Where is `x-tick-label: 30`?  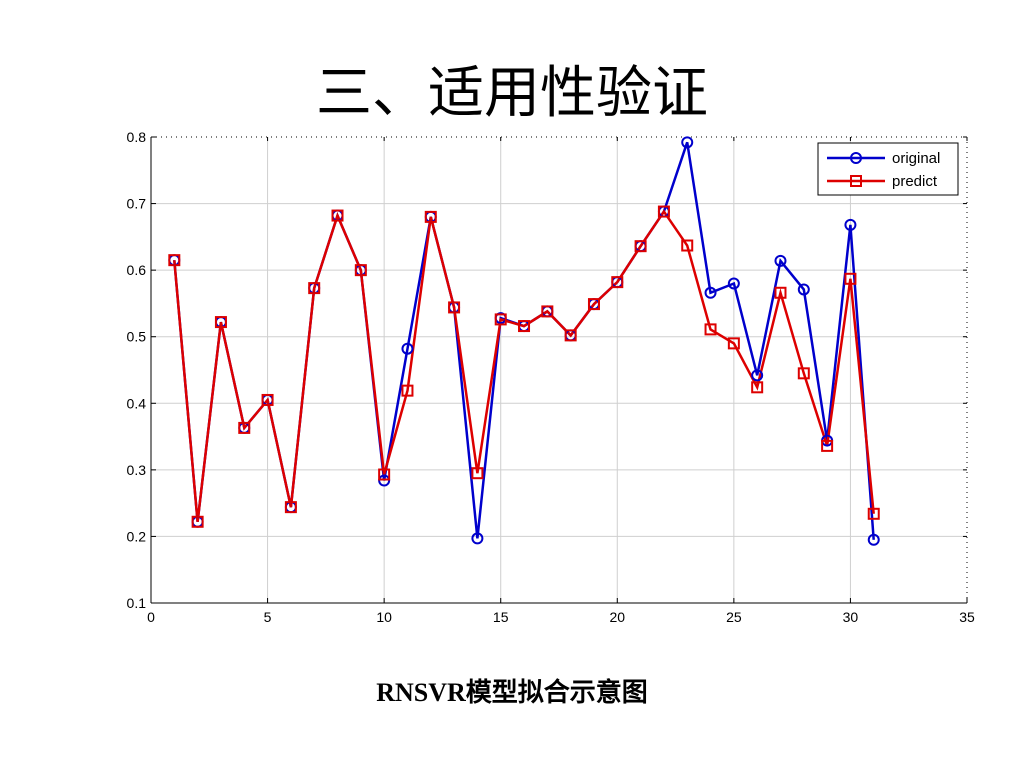
x-tick-label: 30 is located at coordinates (851, 617).